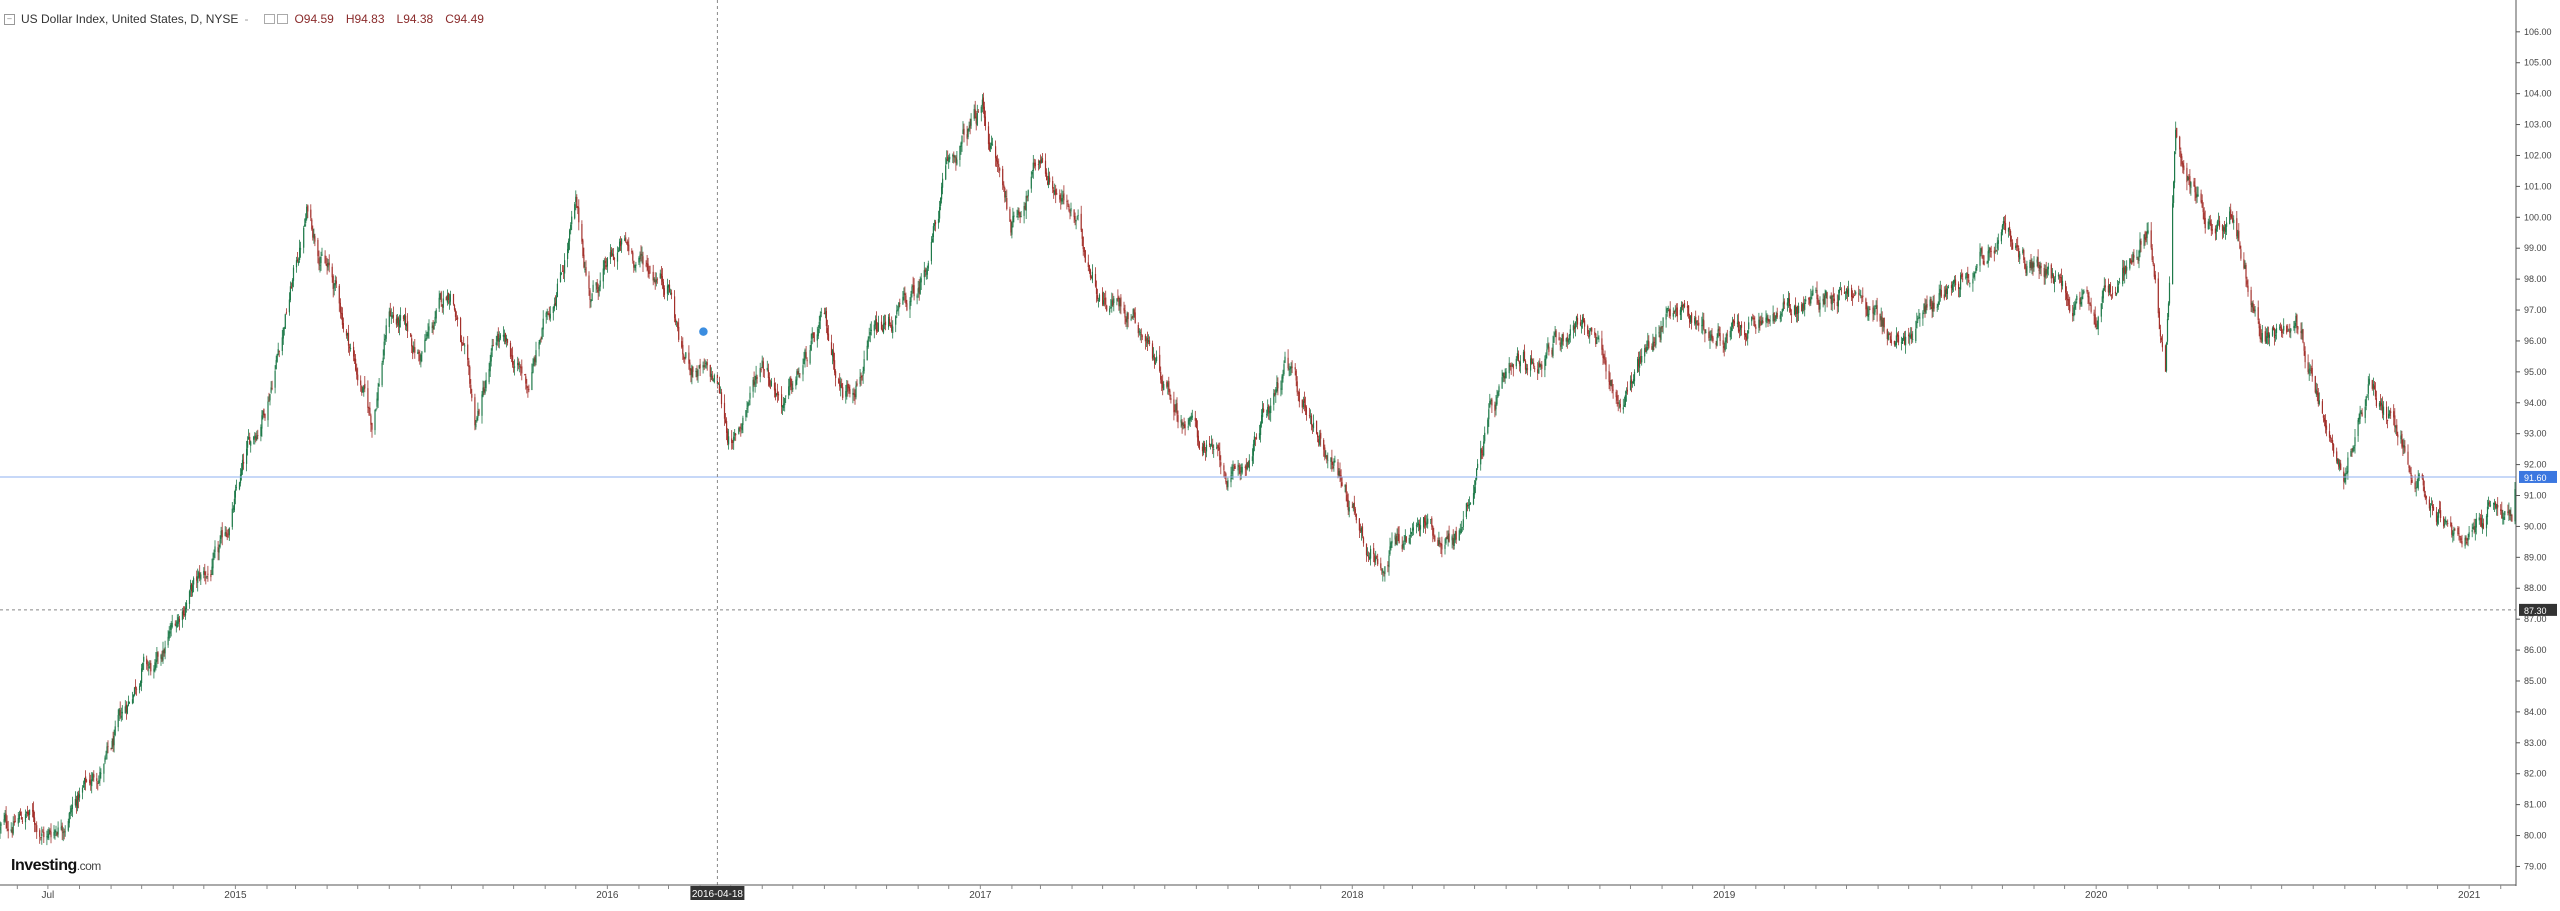 Image resolution: width=2560 pixels, height=911 pixels. Describe the element at coordinates (235, 895) in the screenshot. I see `x-tick-label: 2015` at that location.